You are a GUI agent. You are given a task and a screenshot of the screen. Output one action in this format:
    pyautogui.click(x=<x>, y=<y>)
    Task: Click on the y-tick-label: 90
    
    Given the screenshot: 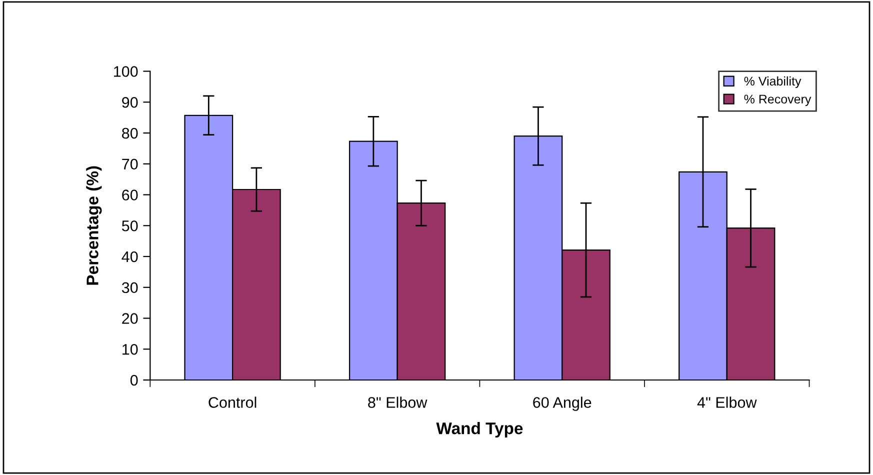 What is the action you would take?
    pyautogui.click(x=130, y=102)
    